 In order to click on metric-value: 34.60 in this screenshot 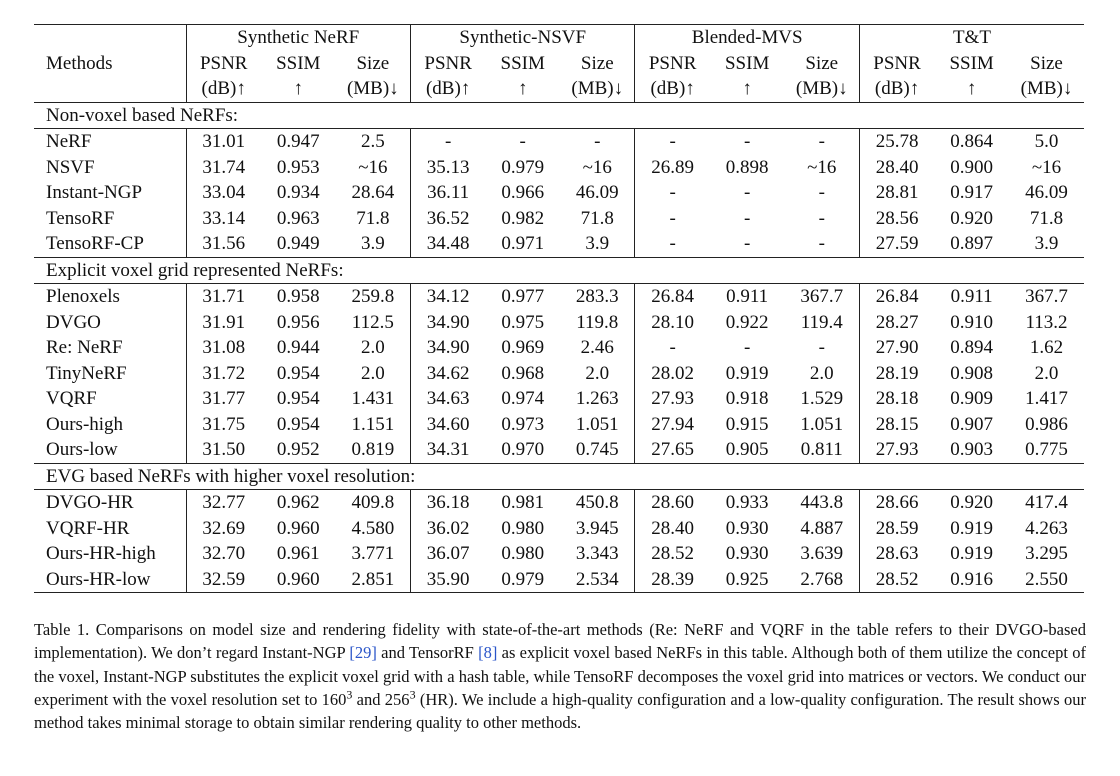, I will do `click(448, 424)`.